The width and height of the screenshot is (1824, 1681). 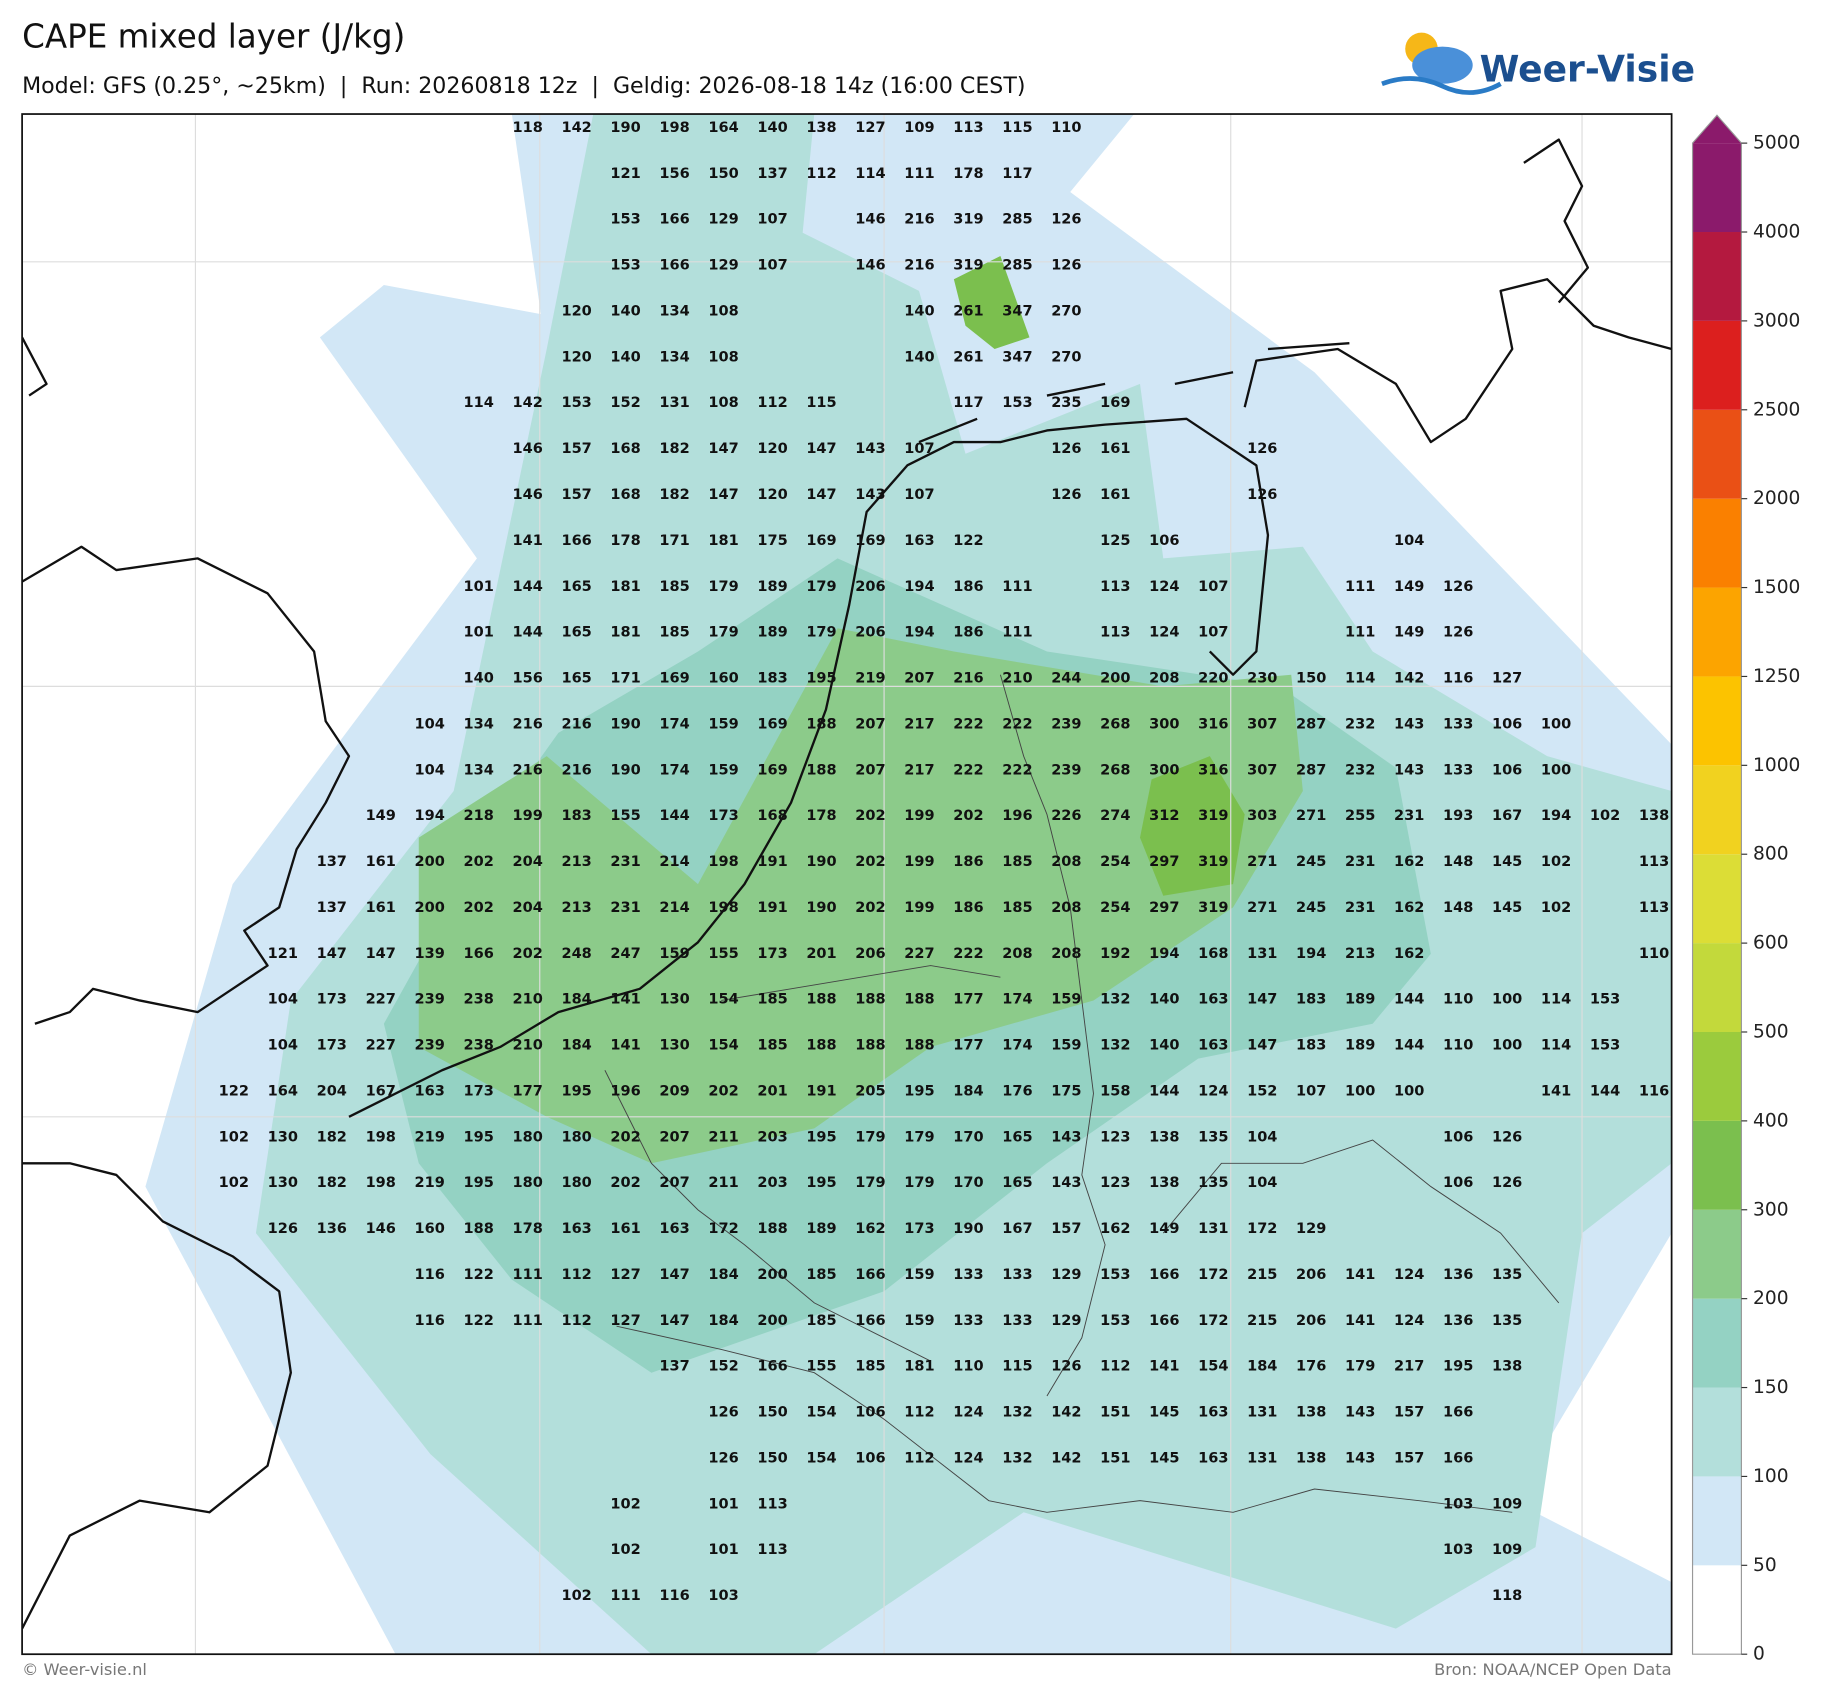 What do you see at coordinates (723, 633) in the screenshot?
I see `cape-value: 179` at bounding box center [723, 633].